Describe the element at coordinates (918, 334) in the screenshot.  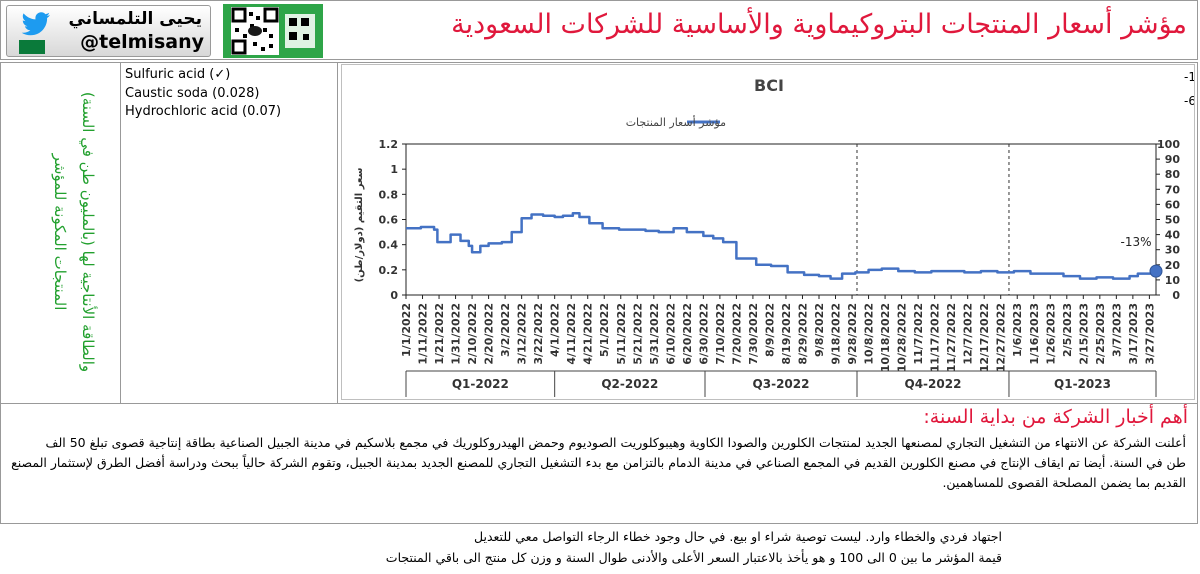
I see `x-tick-label: 11/7/2022` at that location.